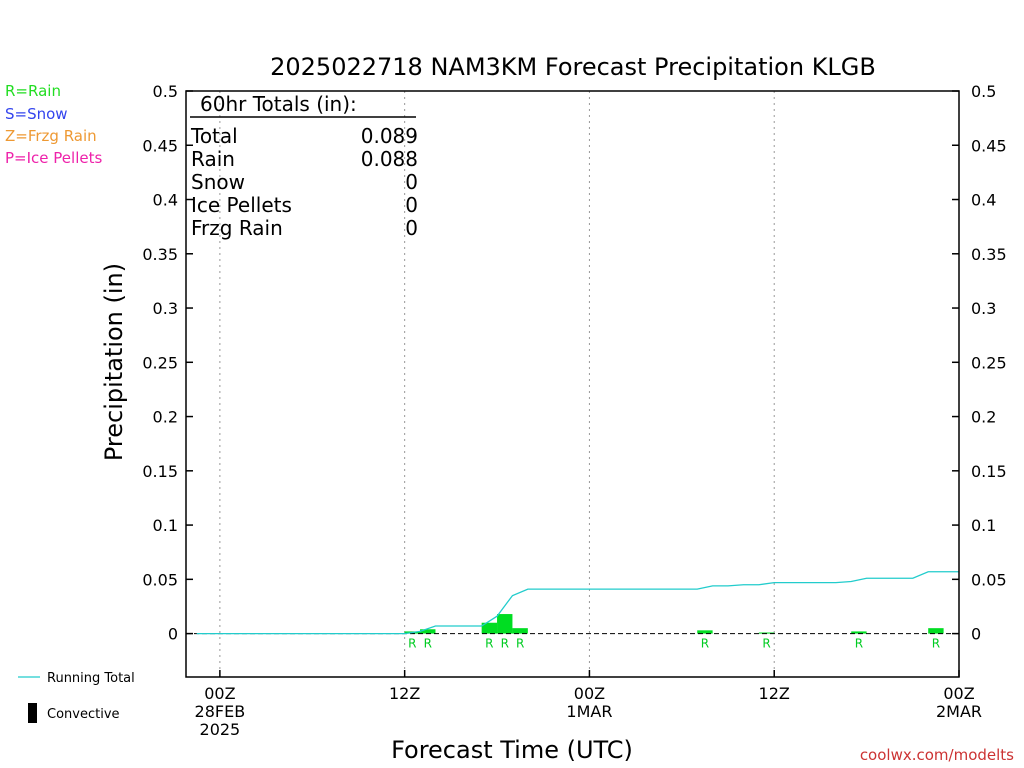 Image resolution: width=1024 pixels, height=768 pixels. Describe the element at coordinates (241, 205) in the screenshot. I see `totals-label: Ice Pellets` at that location.